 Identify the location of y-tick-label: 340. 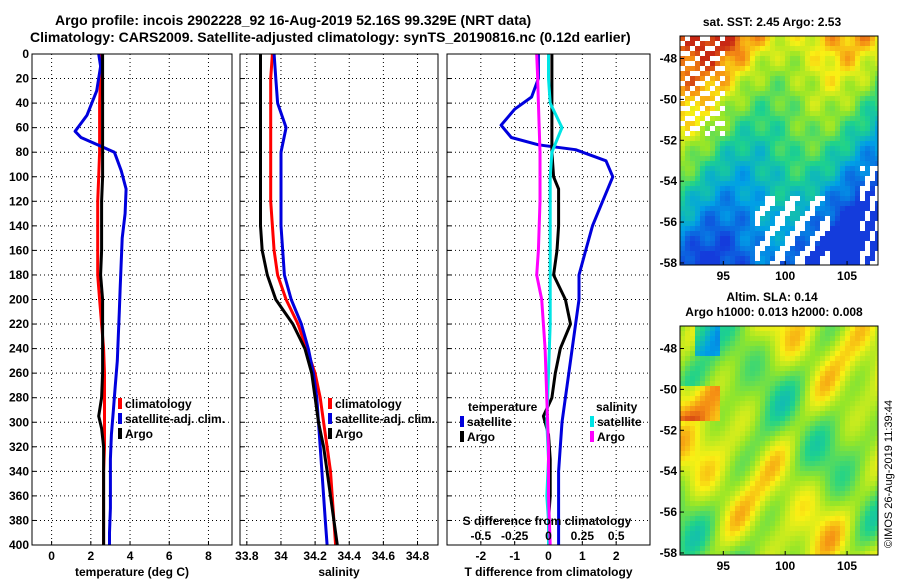
(19, 471).